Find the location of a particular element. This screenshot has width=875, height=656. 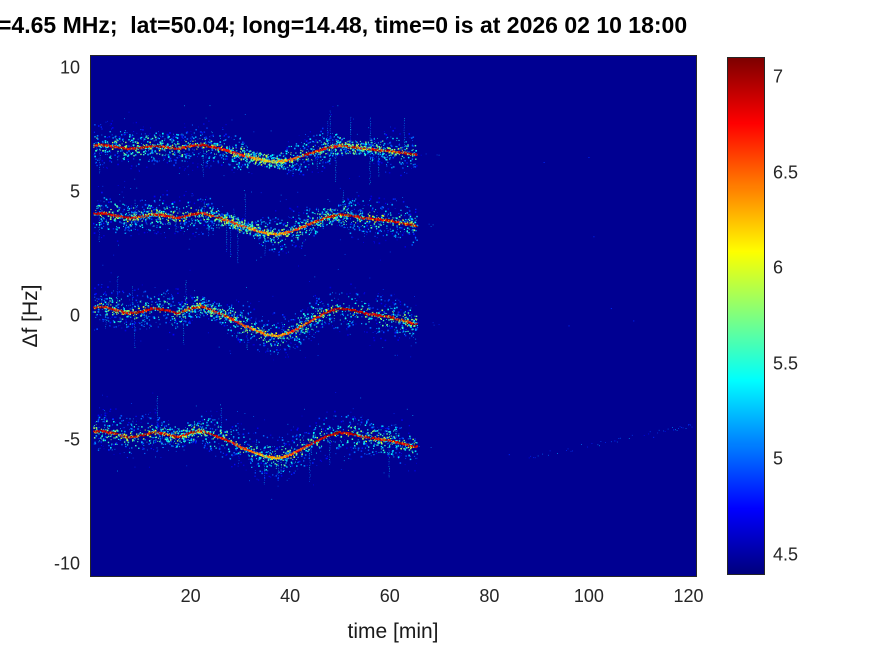

colorbar-tick-label: 7 is located at coordinates (778, 76).